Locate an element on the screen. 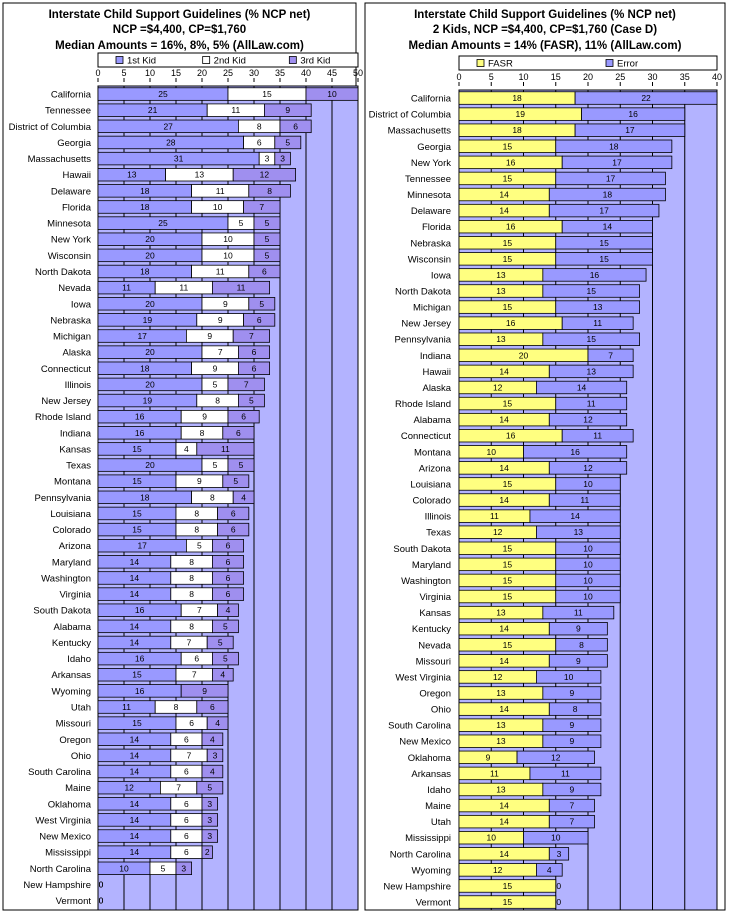  data-label: 3 is located at coordinates (183, 868).